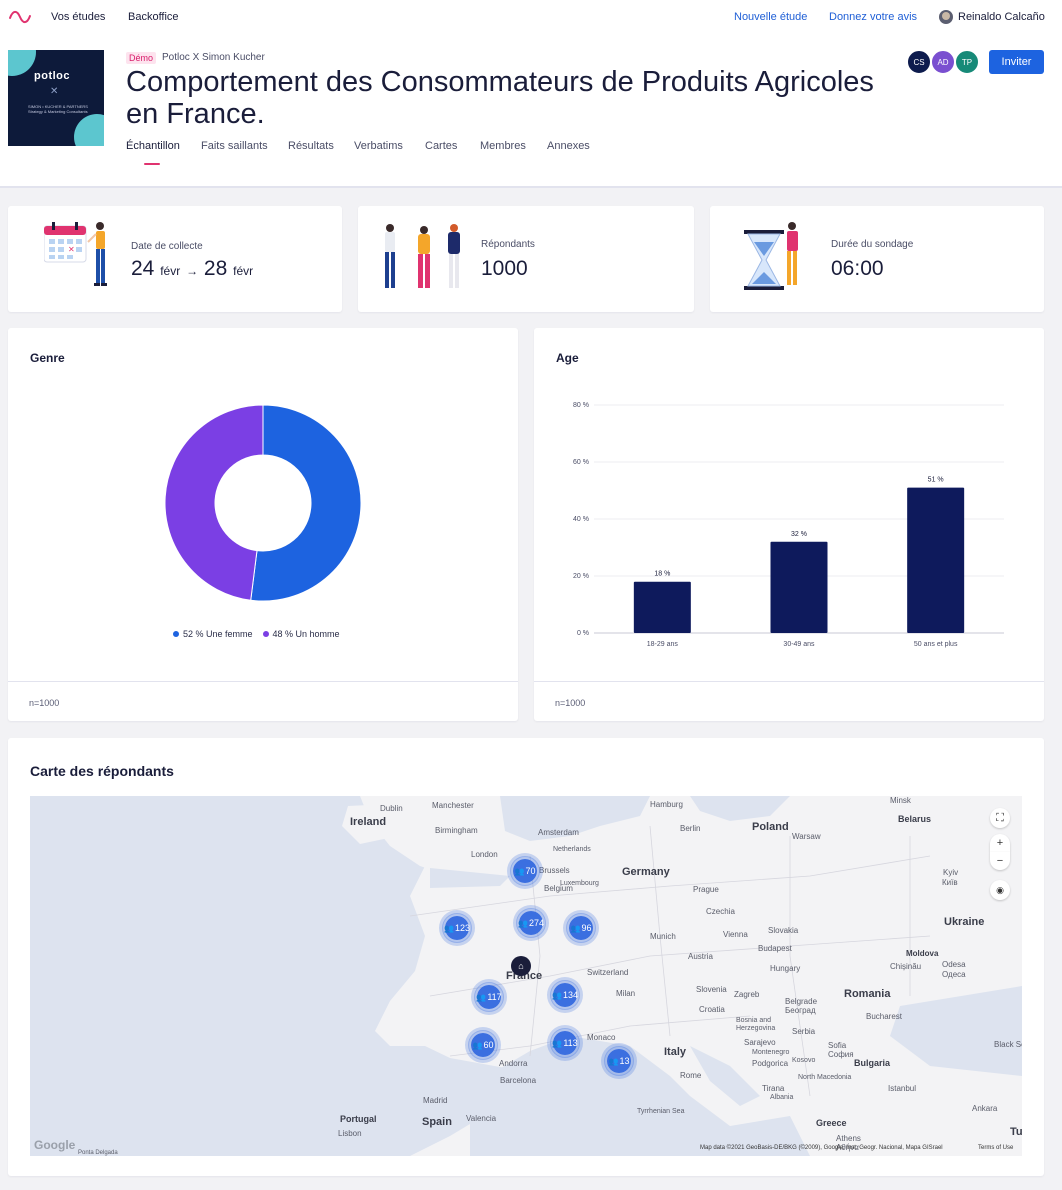 This screenshot has height=1190, width=1062. What do you see at coordinates (568, 146) in the screenshot?
I see `tab-annexes: Annexes` at bounding box center [568, 146].